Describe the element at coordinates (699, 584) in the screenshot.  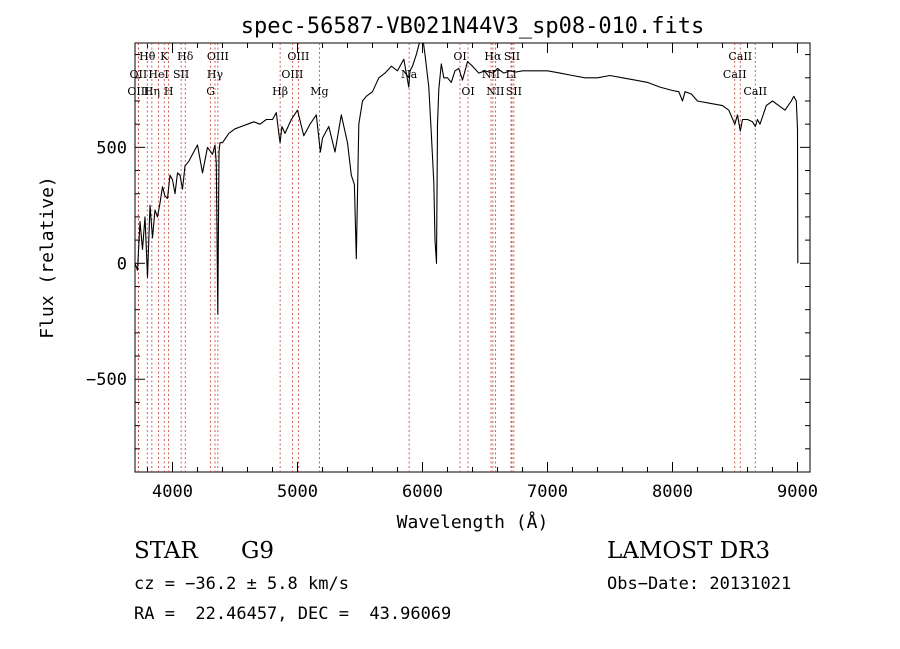
I see `obs-date: Obs−Date: 20131021` at that location.